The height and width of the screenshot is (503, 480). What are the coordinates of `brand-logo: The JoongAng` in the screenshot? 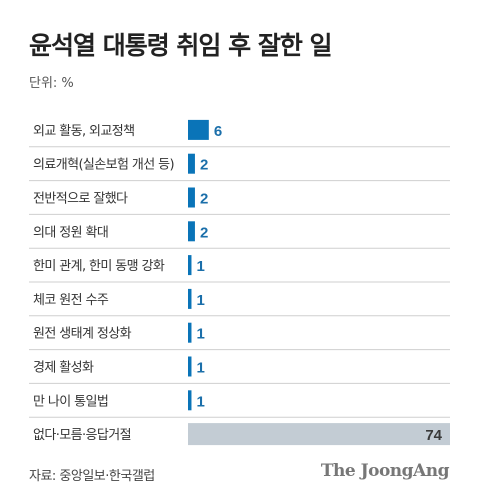 It's located at (385, 471).